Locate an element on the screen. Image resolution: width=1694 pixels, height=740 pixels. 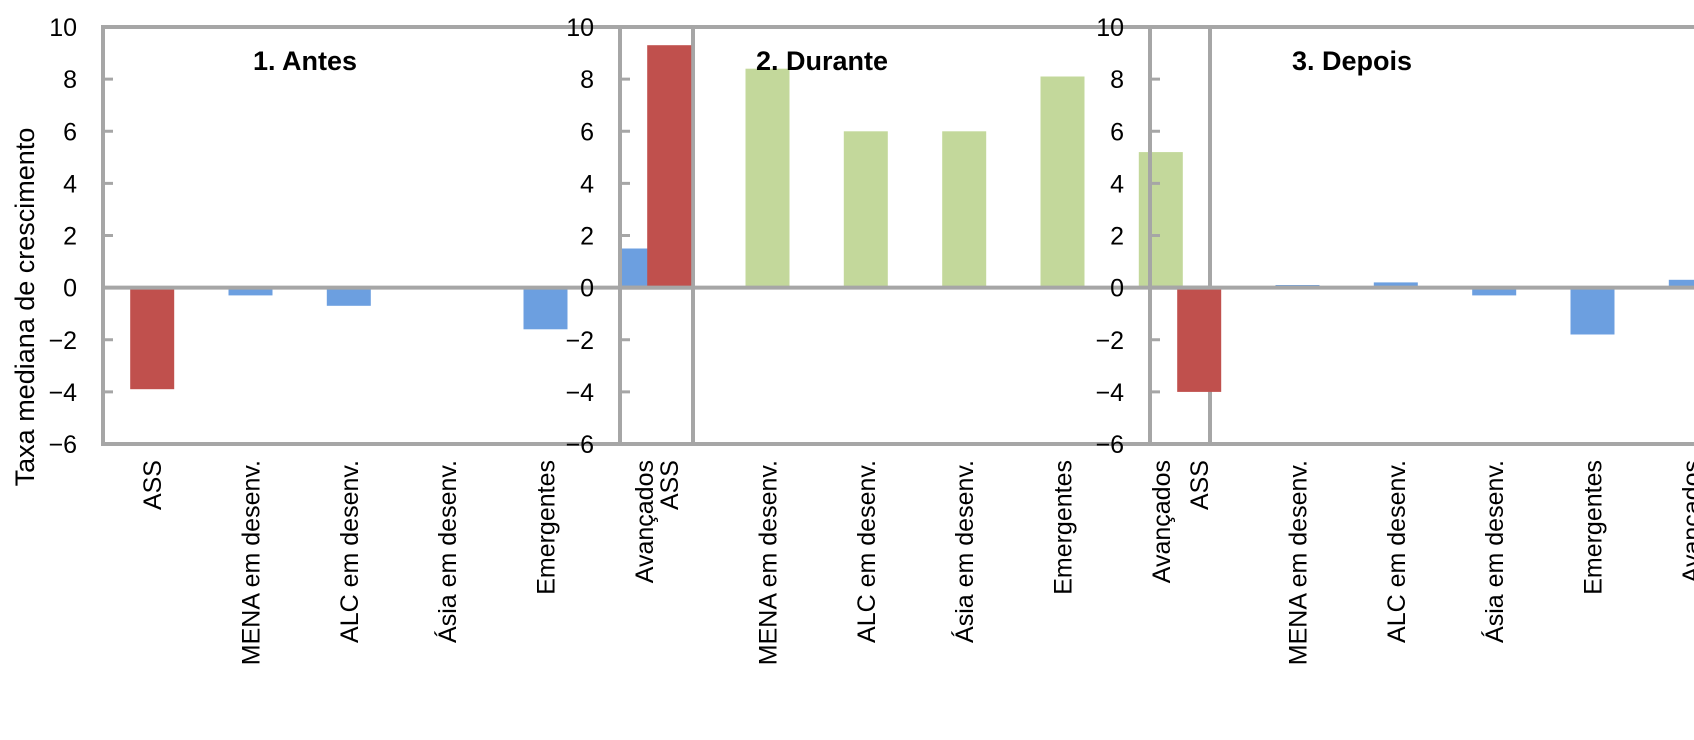
y-axis-title: Taxa mediana de crescimento is located at coordinates (25, 307).